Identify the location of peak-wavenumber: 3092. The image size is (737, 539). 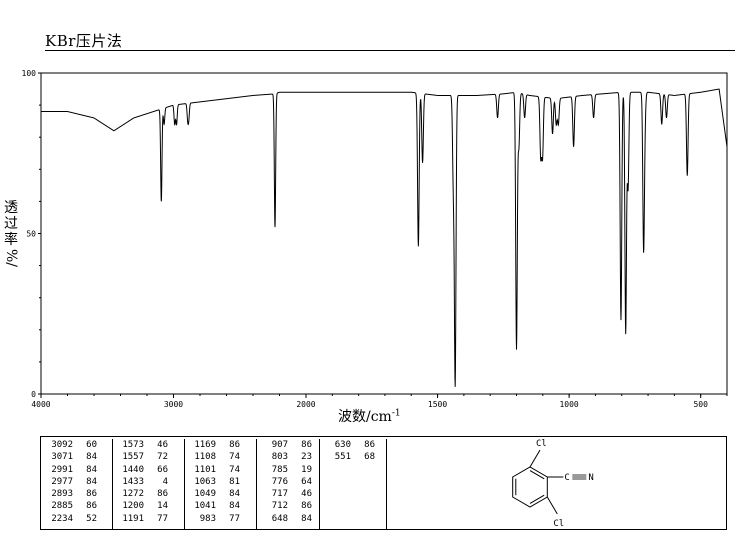
(62, 445).